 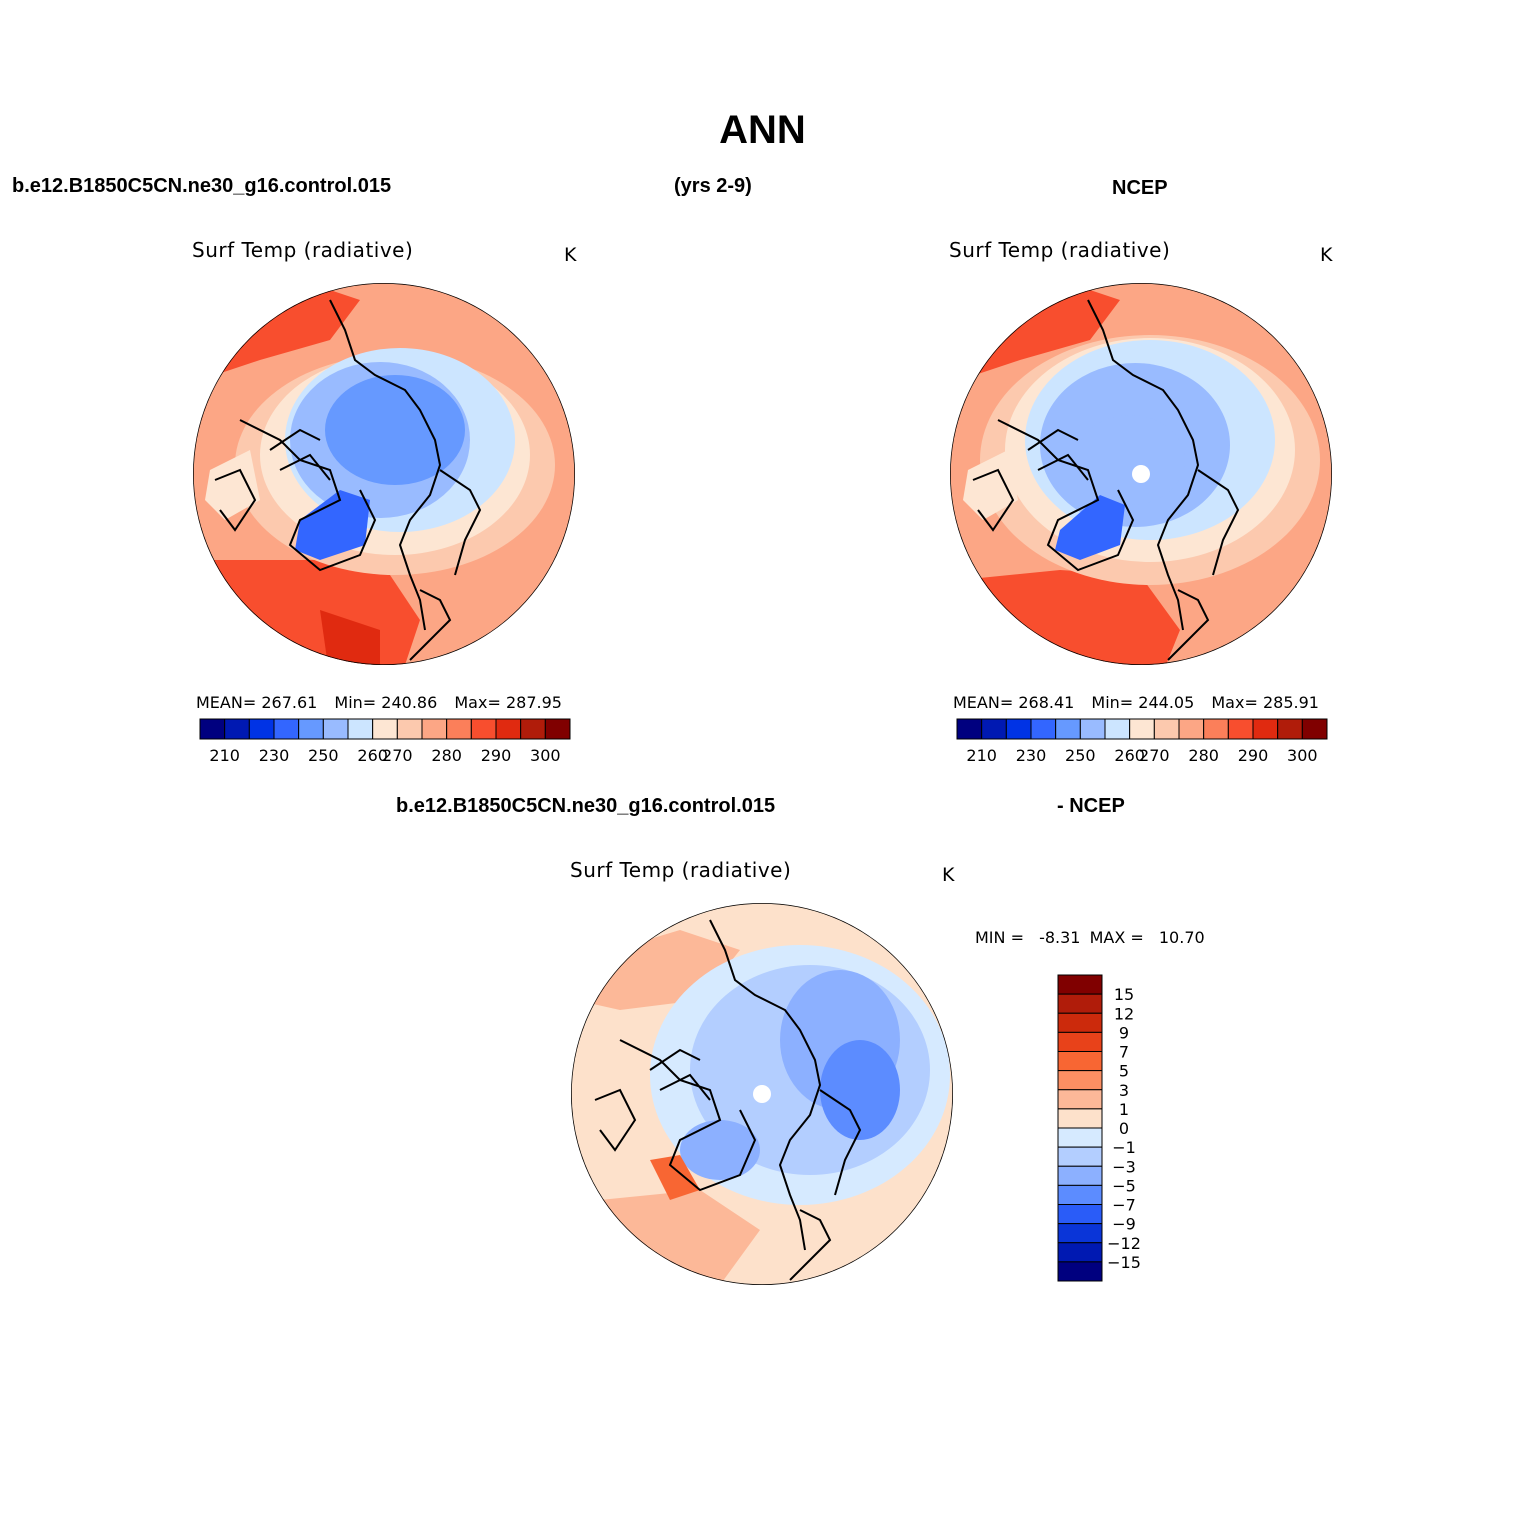 What do you see at coordinates (1124, 1243) in the screenshot?
I see `colorbar-tick-label: −12` at bounding box center [1124, 1243].